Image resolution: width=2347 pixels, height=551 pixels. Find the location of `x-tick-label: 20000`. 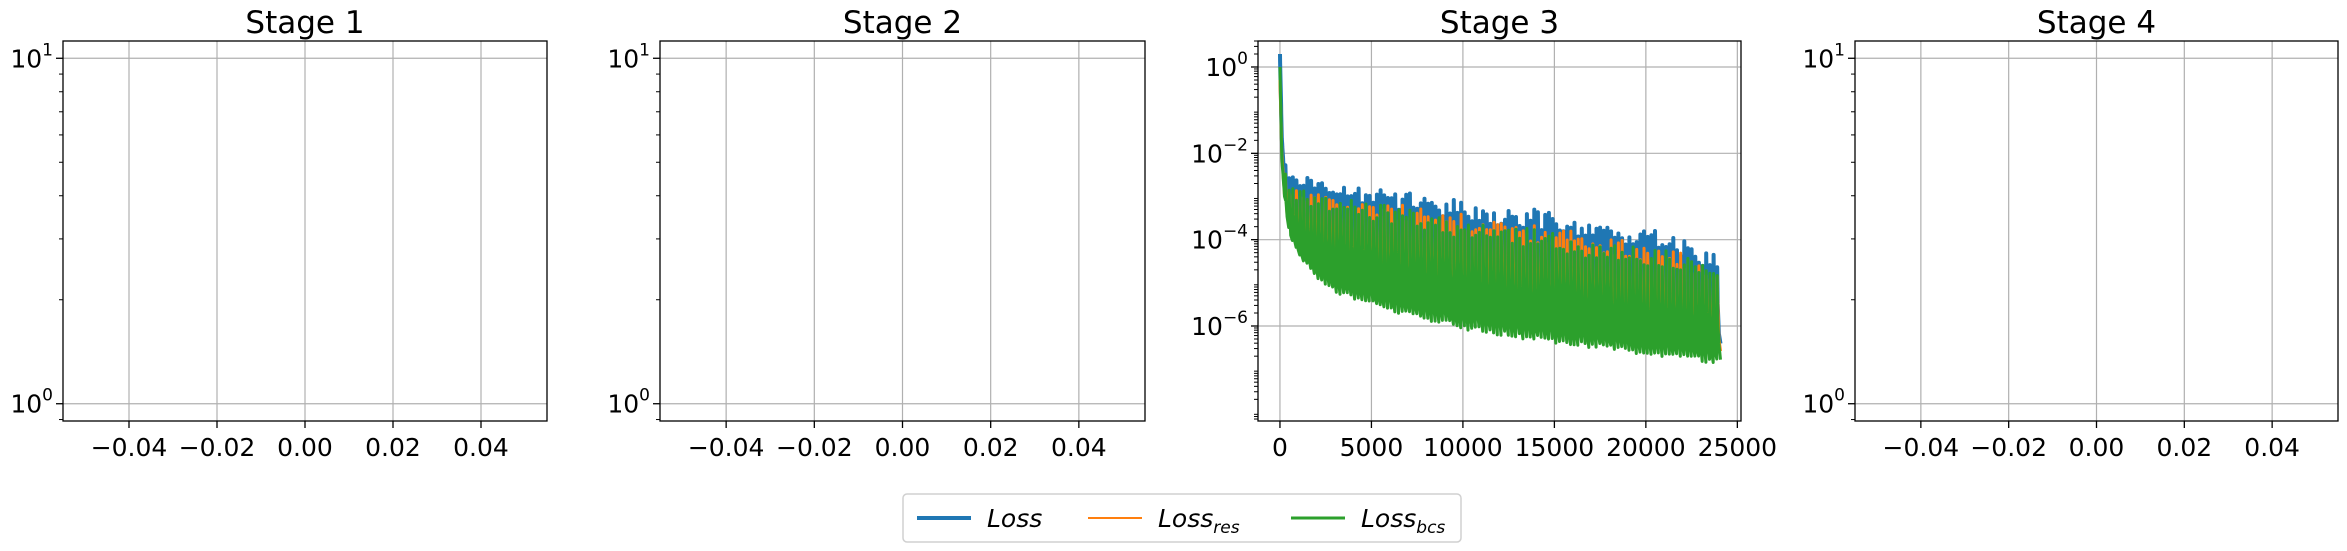

x-tick-label: 20000 is located at coordinates (1646, 447).